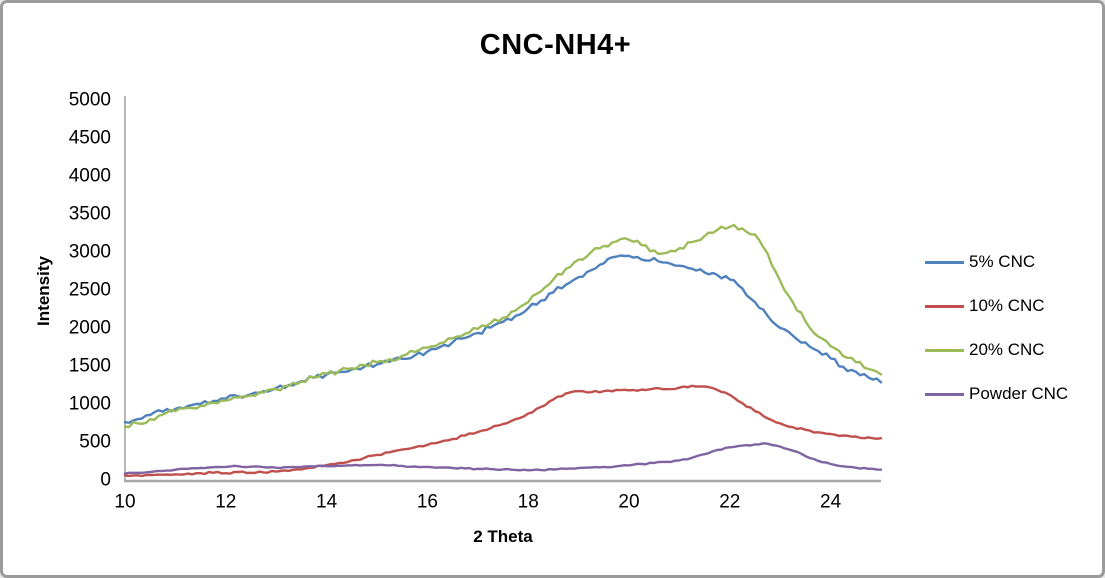 The height and width of the screenshot is (578, 1105). Describe the element at coordinates (1002, 261) in the screenshot. I see `legend-label-5-cnc: 5% CNC` at that location.